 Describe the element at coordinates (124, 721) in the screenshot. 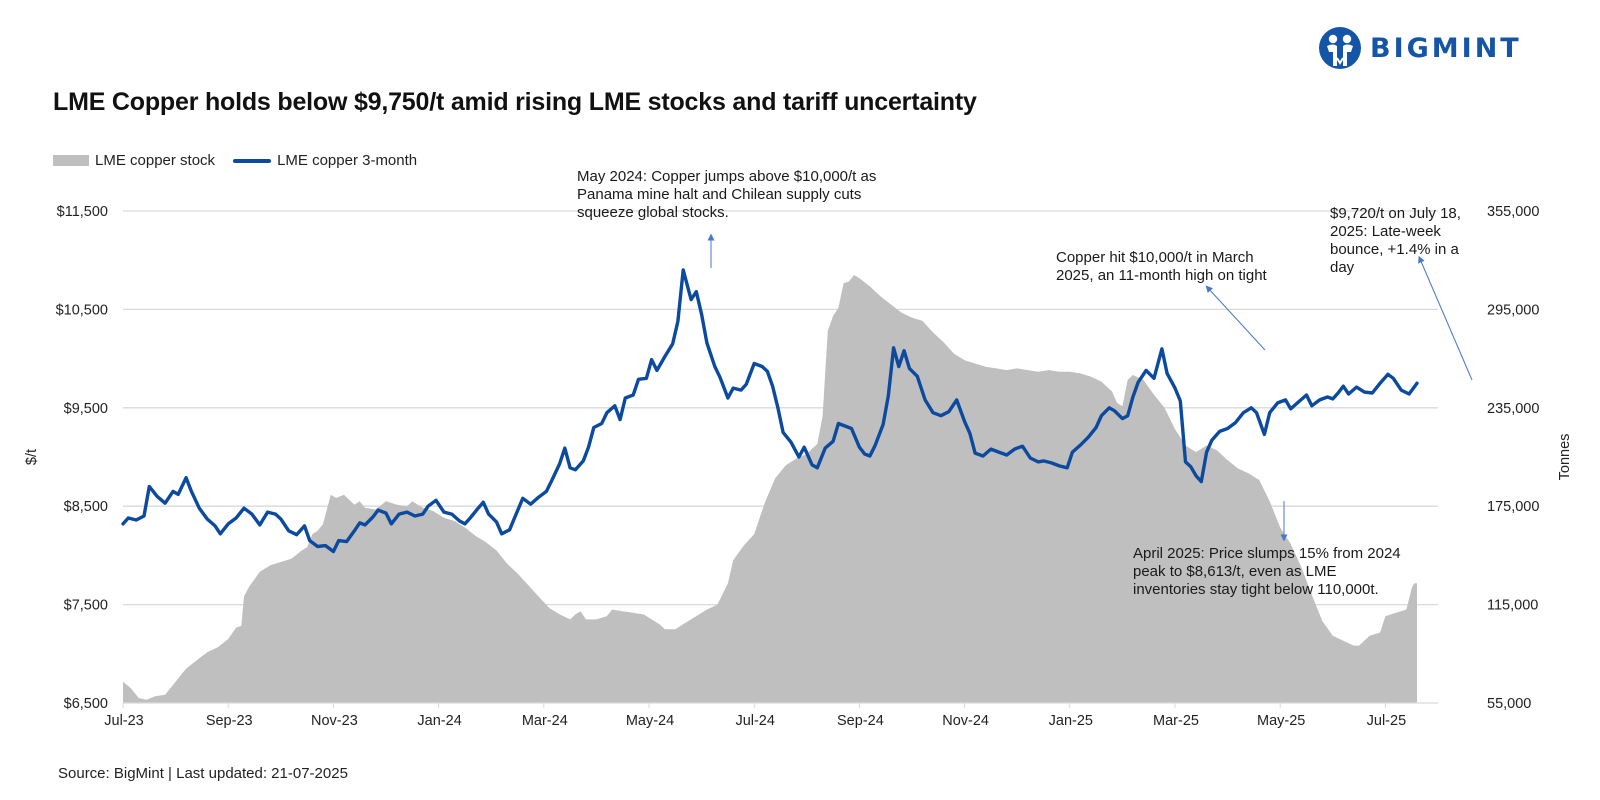

I see `x-tick-label: Jul-23` at that location.